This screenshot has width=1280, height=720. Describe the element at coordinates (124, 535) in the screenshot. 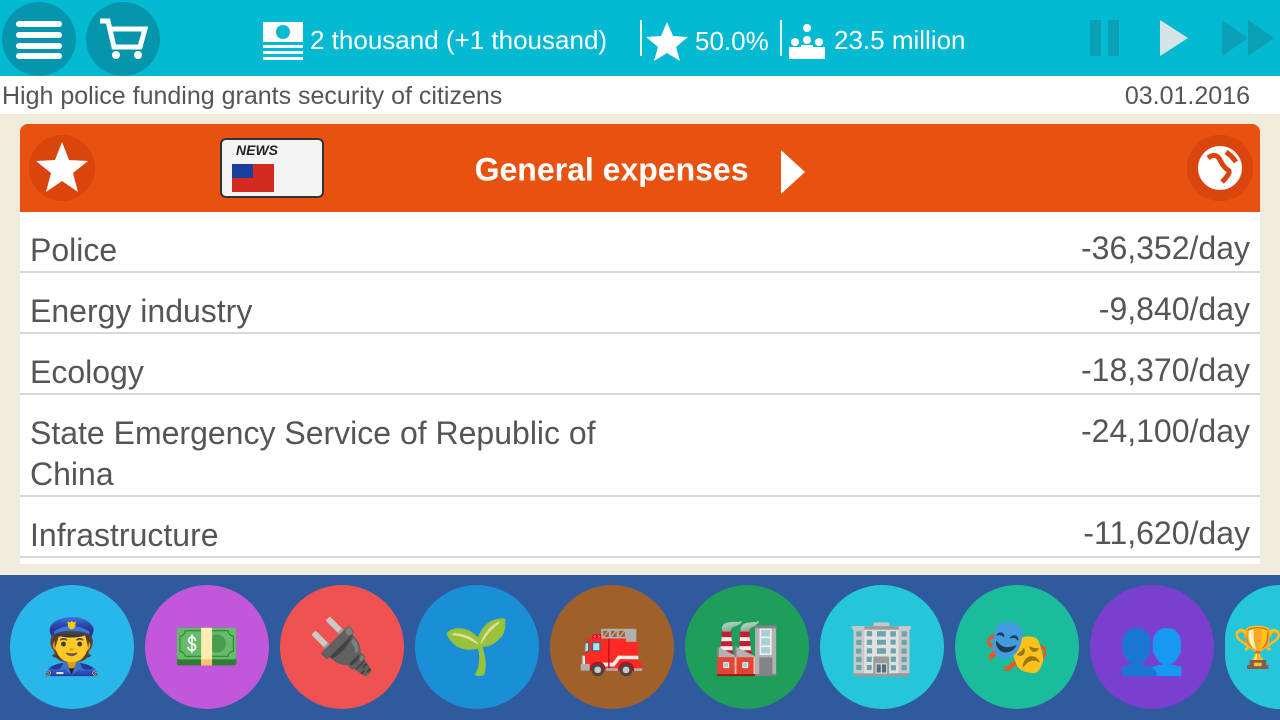

I see `expense-label: Infrastructure` at that location.